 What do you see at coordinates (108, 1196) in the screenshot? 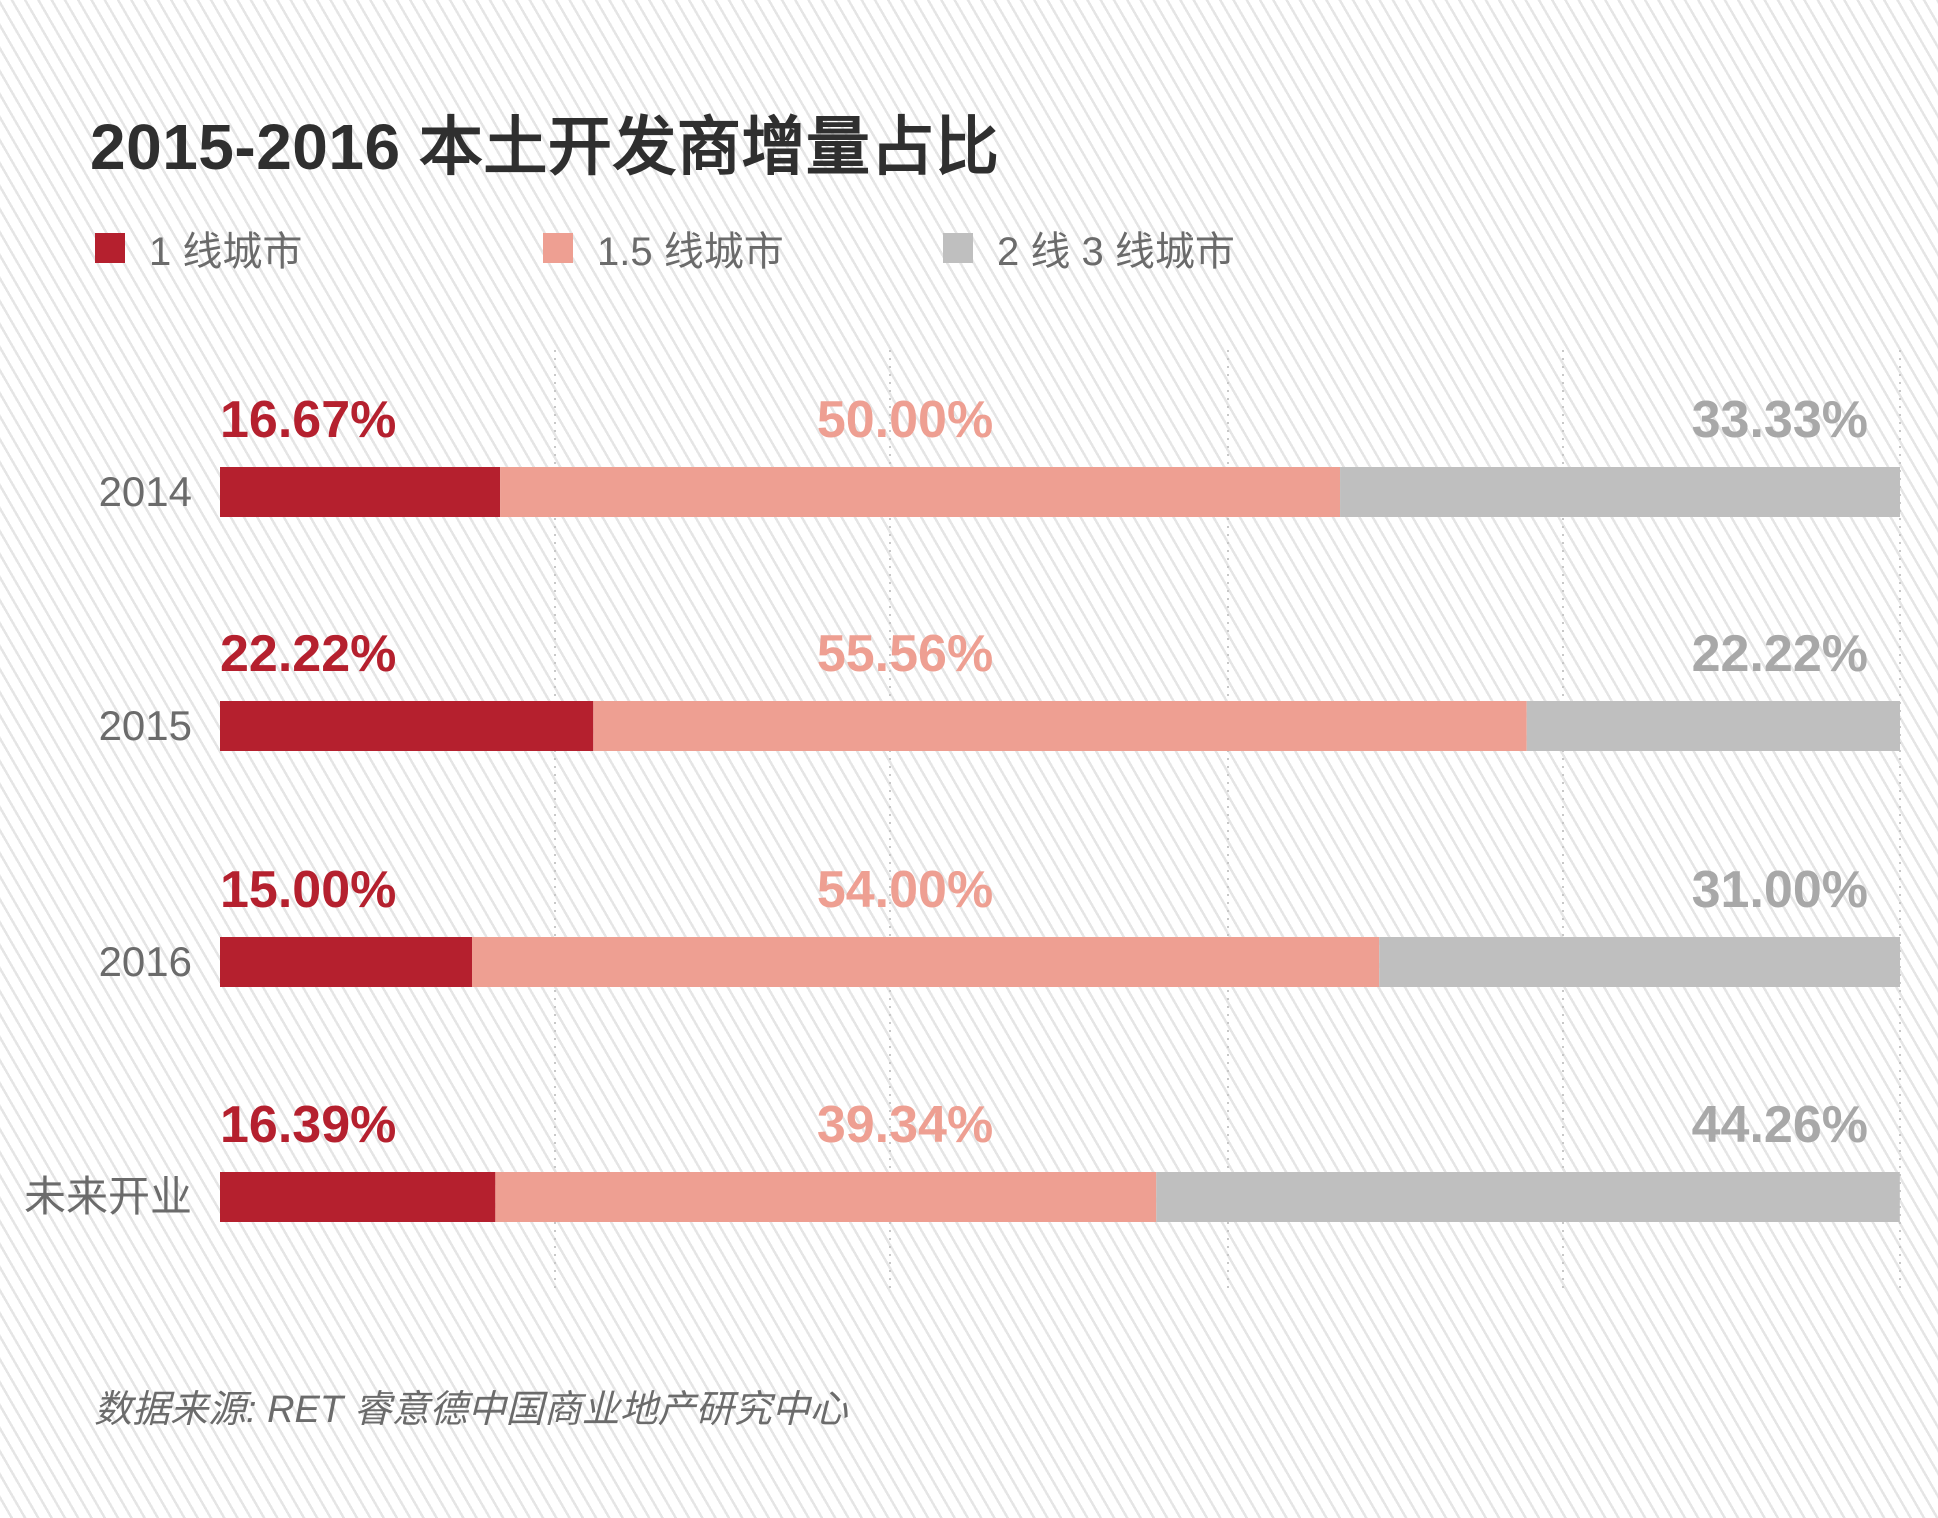
I see `category-label: 未来开业` at bounding box center [108, 1196].